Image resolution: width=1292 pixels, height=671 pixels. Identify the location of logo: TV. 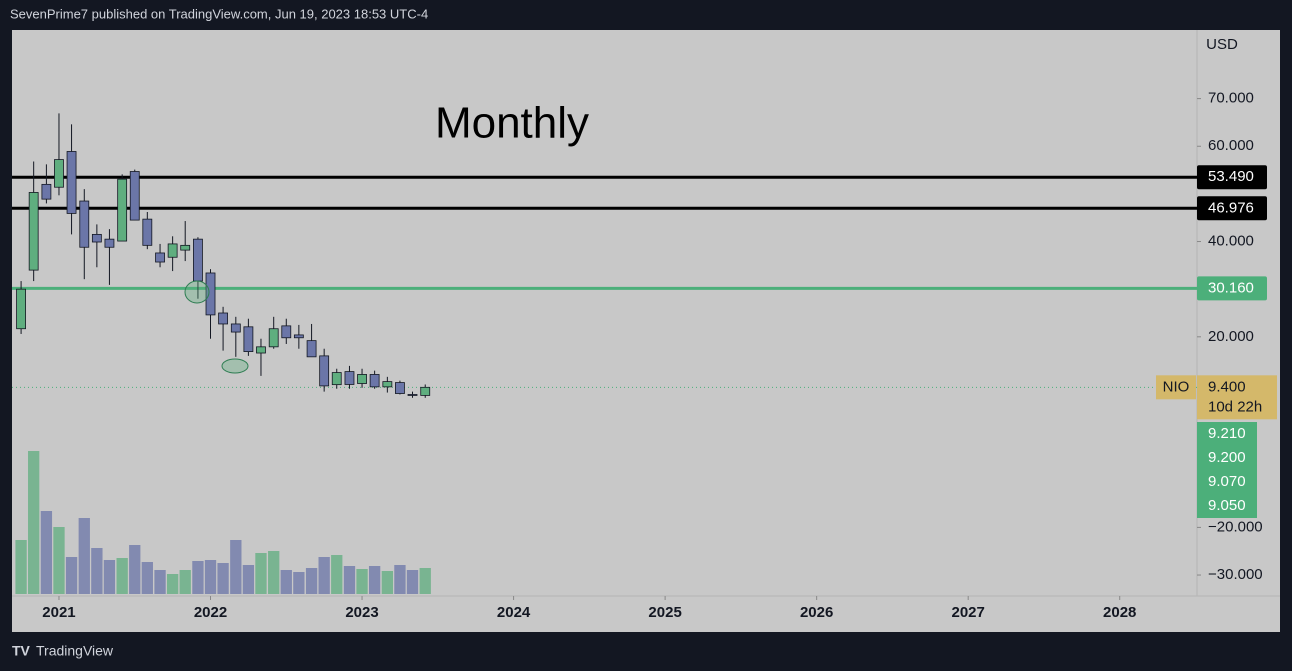
(21, 651).